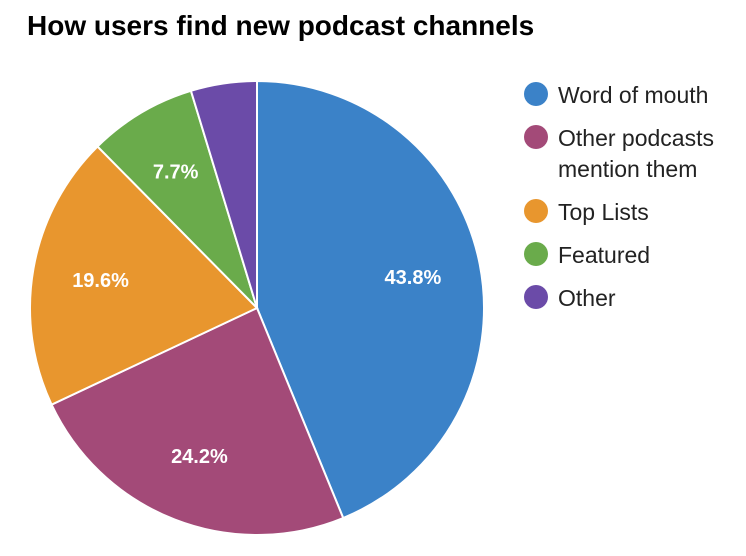 This screenshot has width=746, height=556. I want to click on legend-item-other: Other, so click(631, 298).